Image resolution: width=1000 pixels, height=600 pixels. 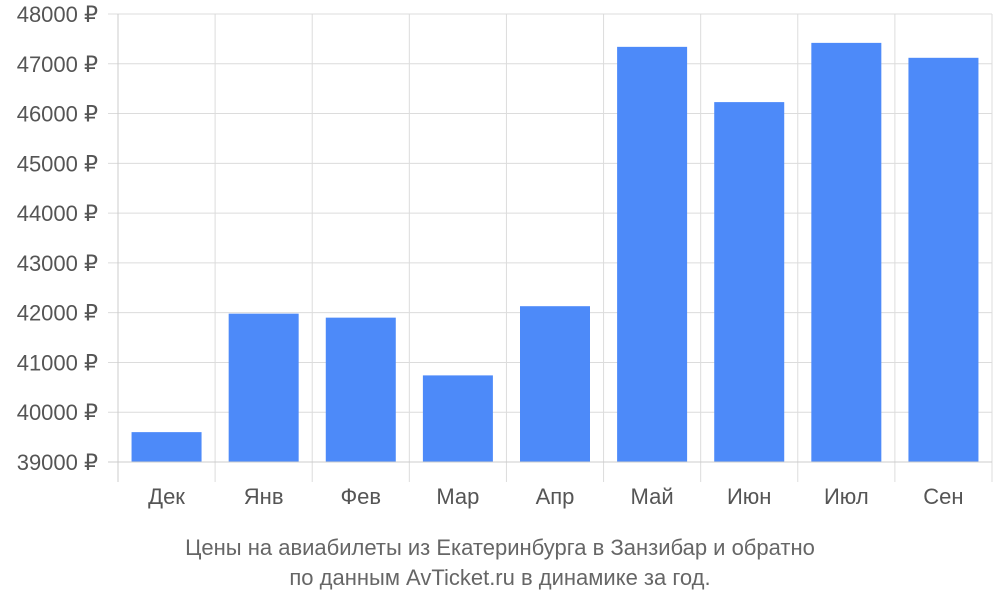 I want to click on x-tick-label: Мар, so click(x=457, y=496).